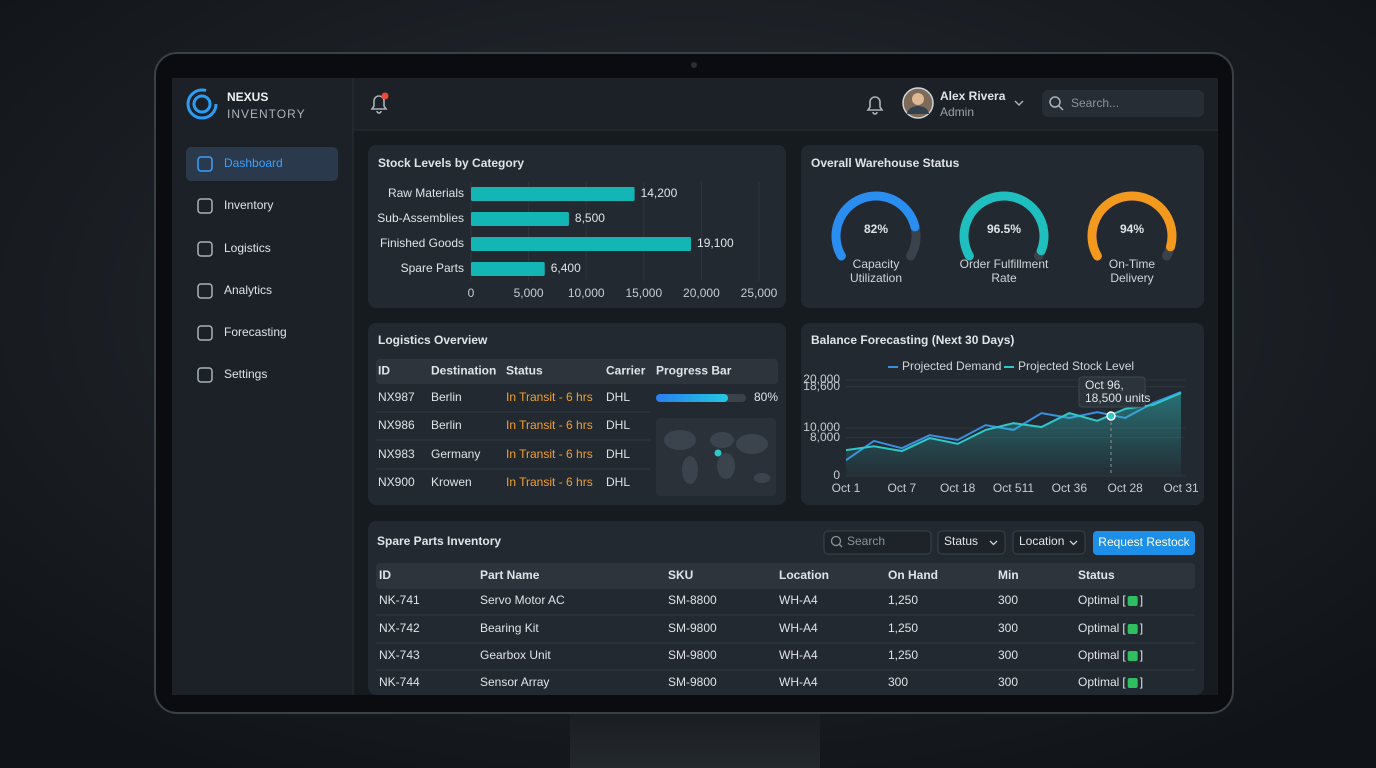  What do you see at coordinates (1041, 541) in the screenshot?
I see `dropdown-label: Location` at bounding box center [1041, 541].